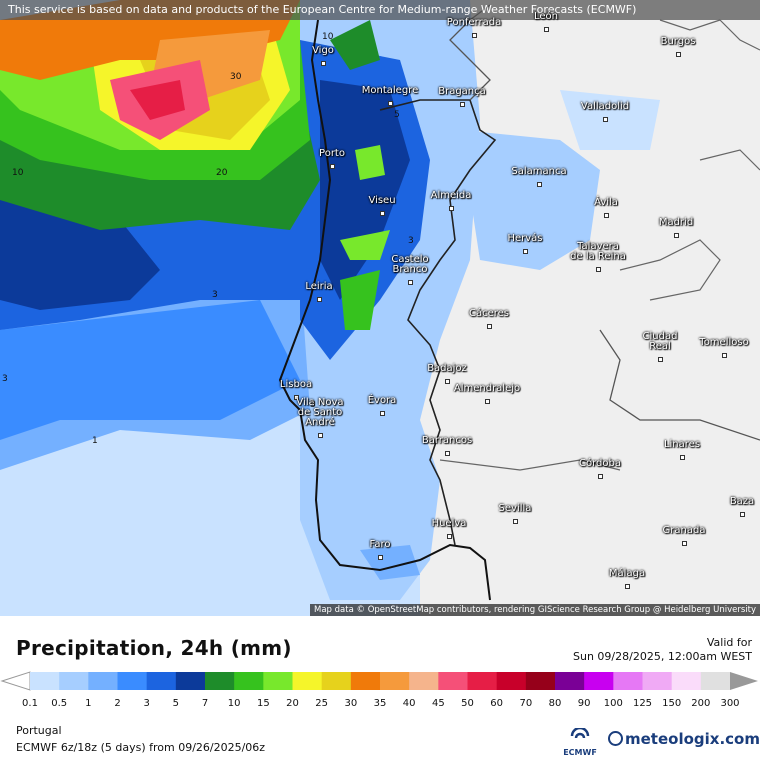 The image size is (760, 760). I want to click on scale-tick-label: 35, so click(380, 703).